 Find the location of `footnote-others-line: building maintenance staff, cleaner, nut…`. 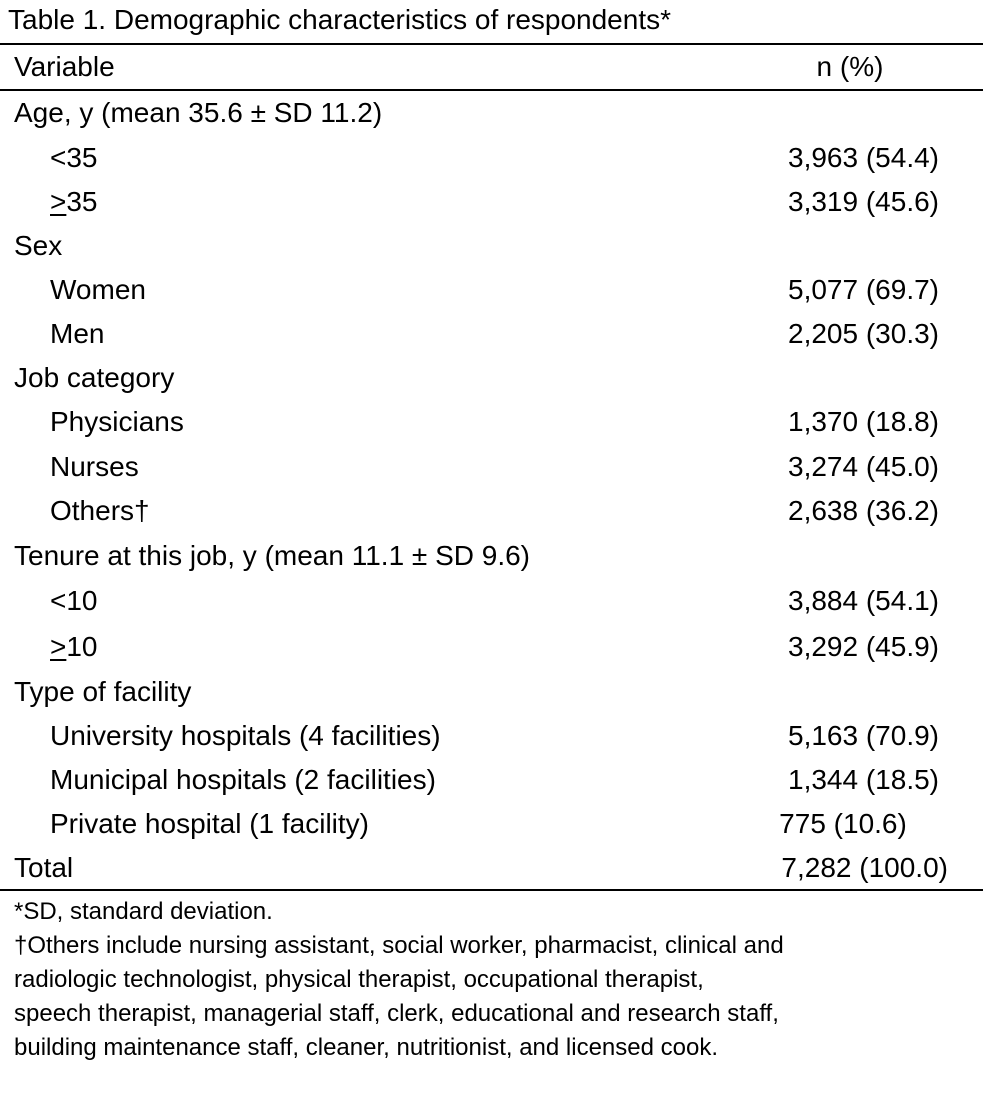

footnote-others-line: building maintenance staff, cleaner, nut… is located at coordinates (366, 1047).